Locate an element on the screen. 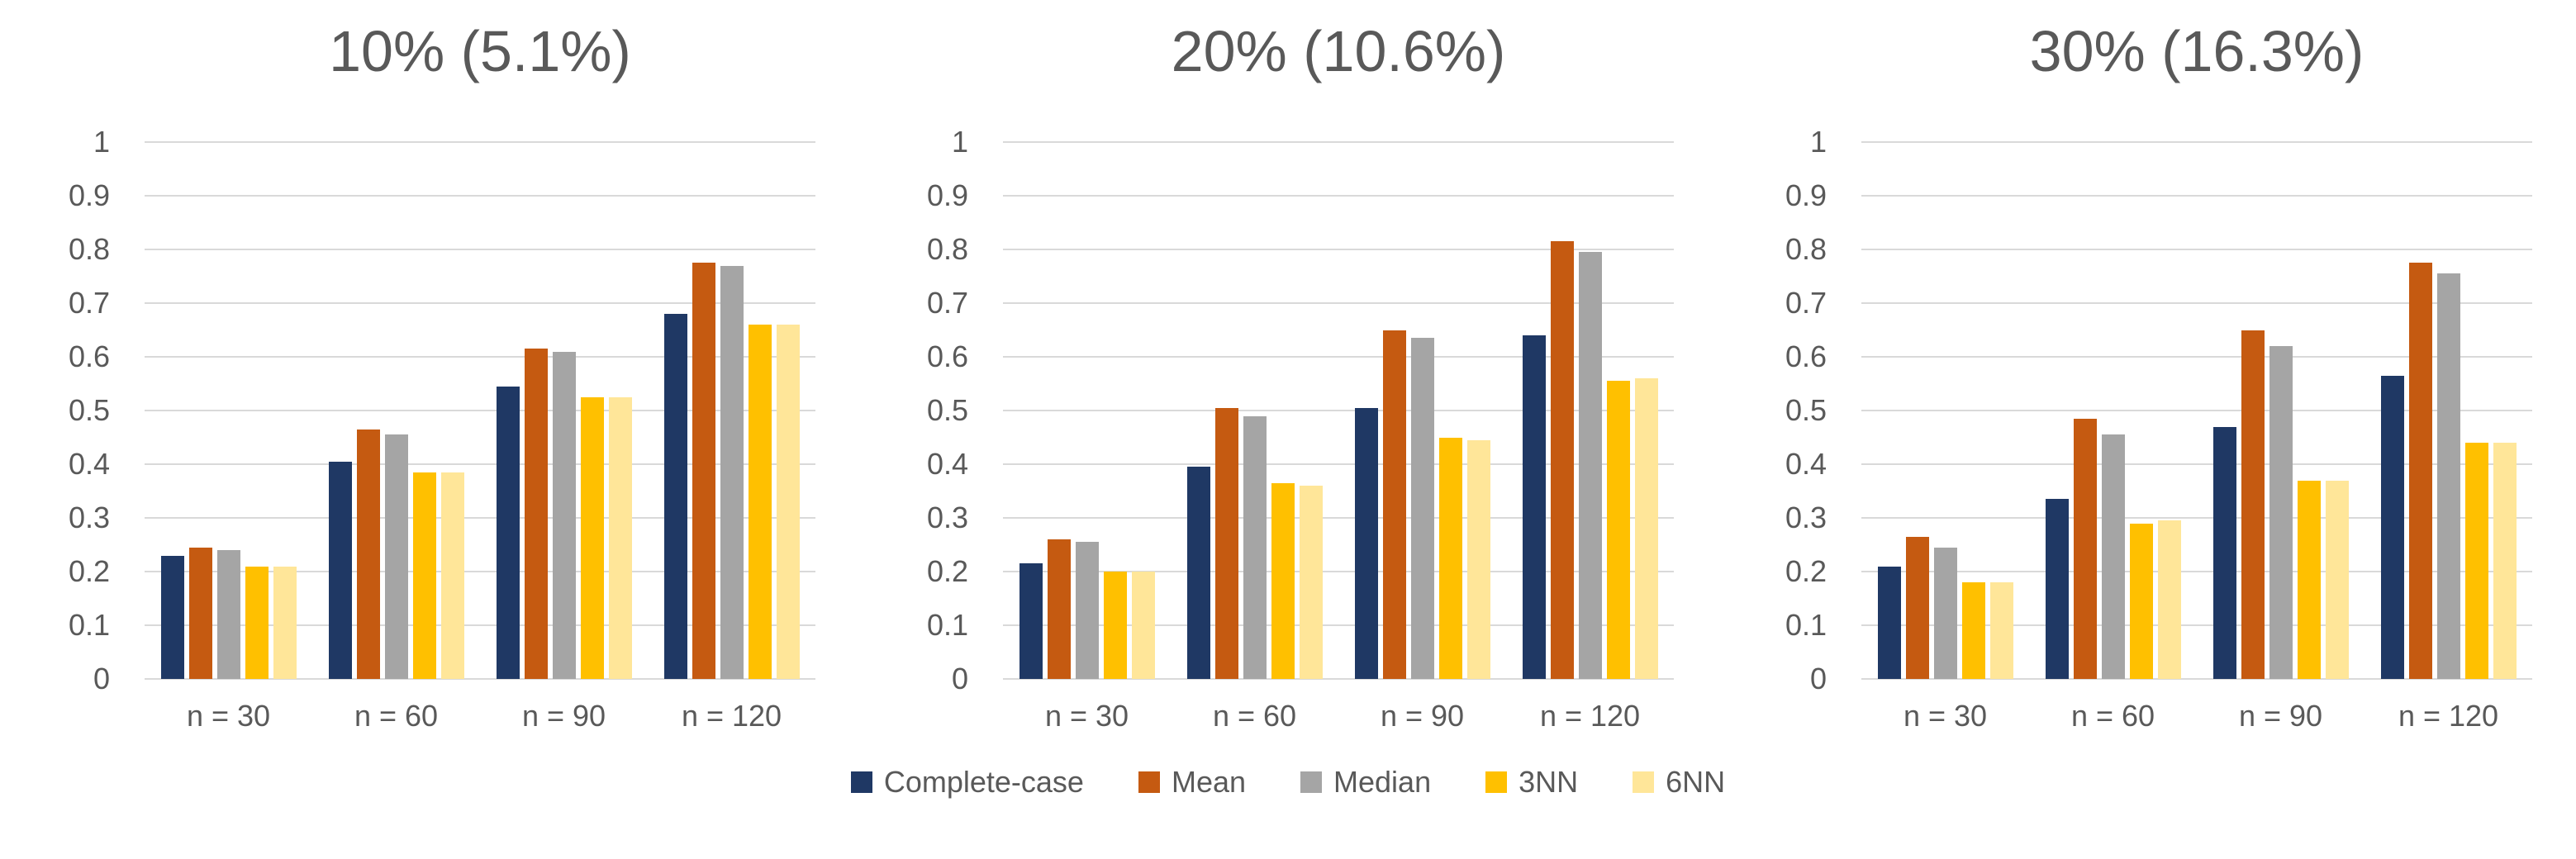 The image size is (2576, 859). legend-label: Median is located at coordinates (1382, 782).